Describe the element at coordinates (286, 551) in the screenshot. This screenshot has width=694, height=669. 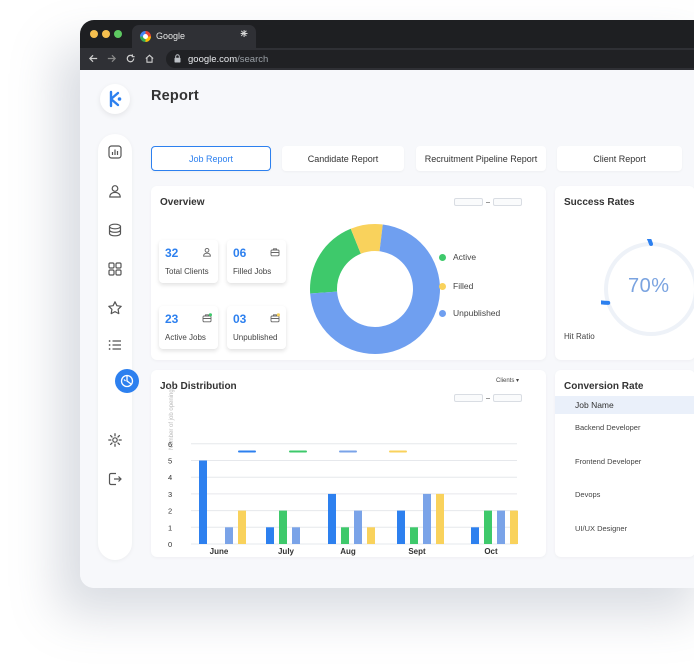
I see `x-tick-label: July` at that location.